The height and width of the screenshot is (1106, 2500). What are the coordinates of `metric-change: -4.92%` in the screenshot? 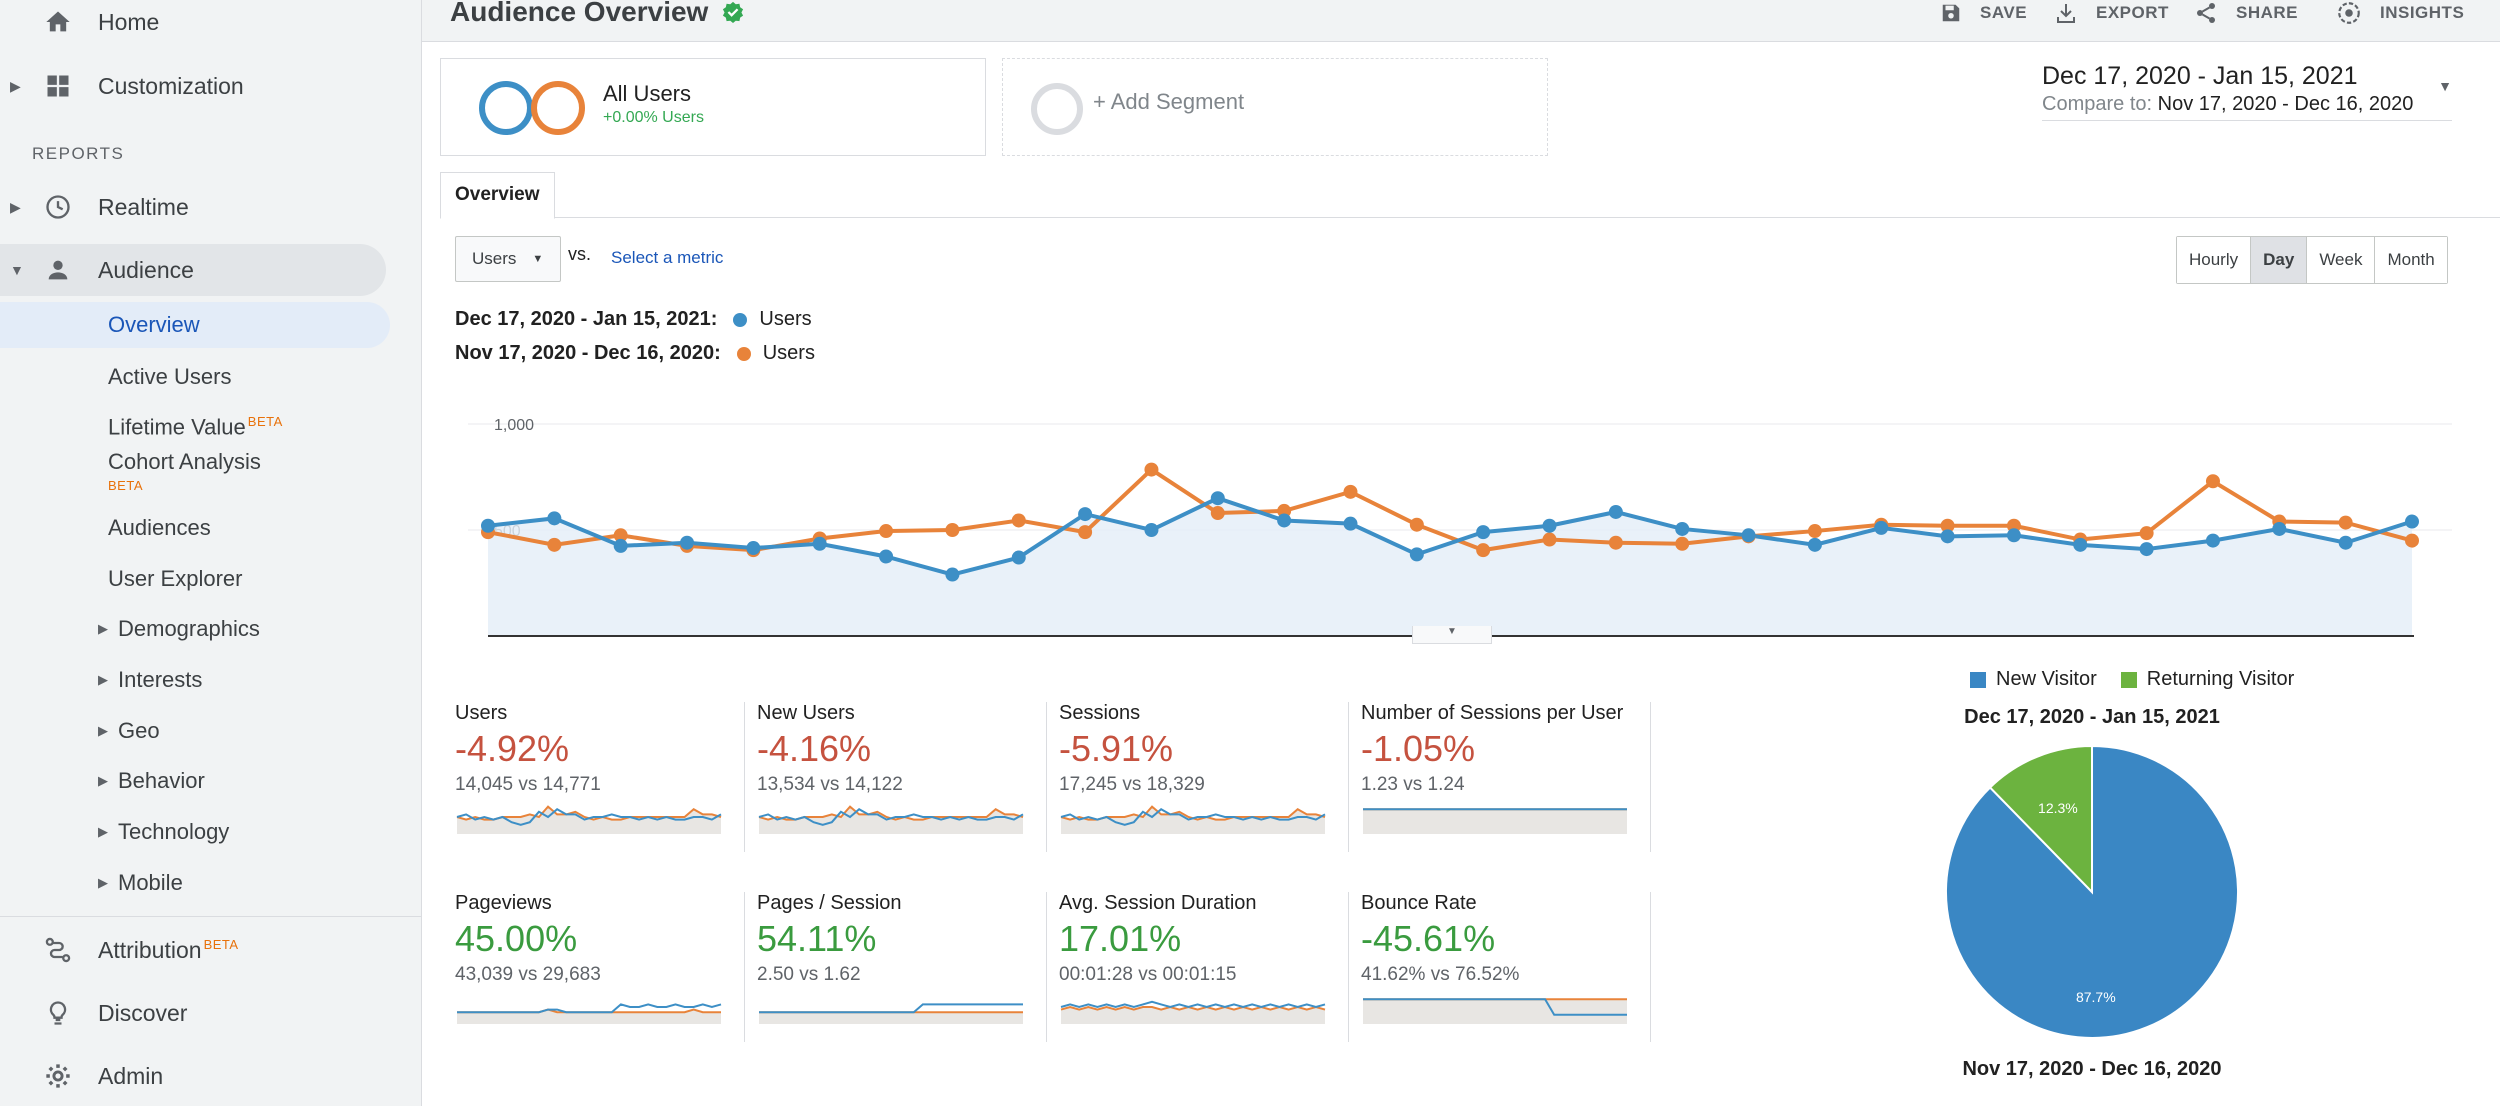 It's located at (512, 748).